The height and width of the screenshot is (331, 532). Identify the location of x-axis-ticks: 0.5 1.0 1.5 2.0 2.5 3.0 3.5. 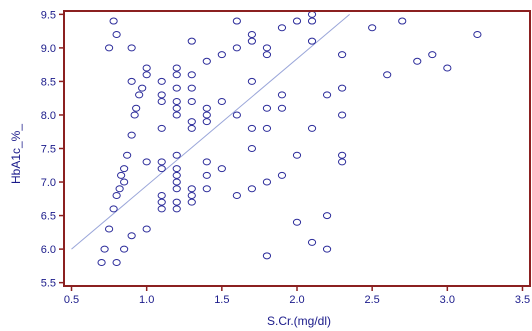
(297, 296).